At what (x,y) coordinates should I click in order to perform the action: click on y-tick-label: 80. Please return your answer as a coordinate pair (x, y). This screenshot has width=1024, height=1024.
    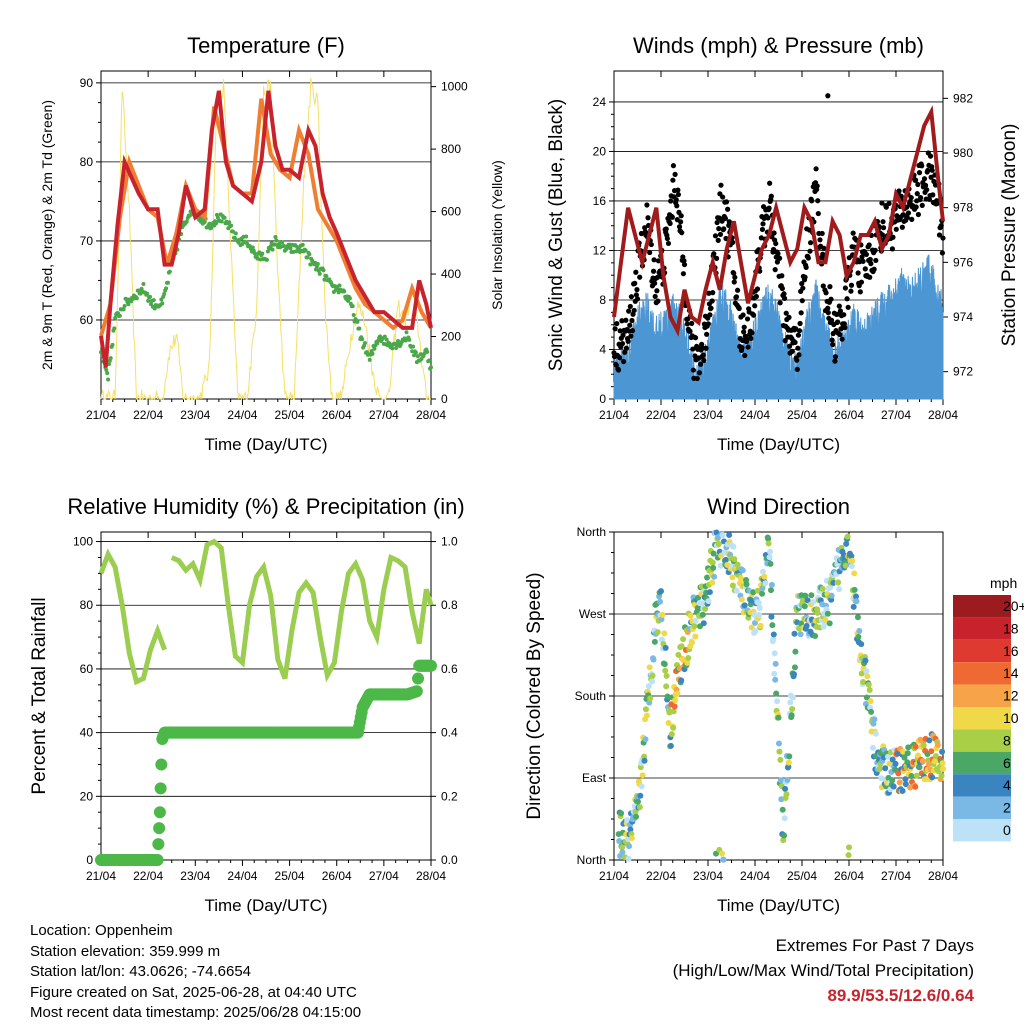
    Looking at the image, I should click on (87, 162).